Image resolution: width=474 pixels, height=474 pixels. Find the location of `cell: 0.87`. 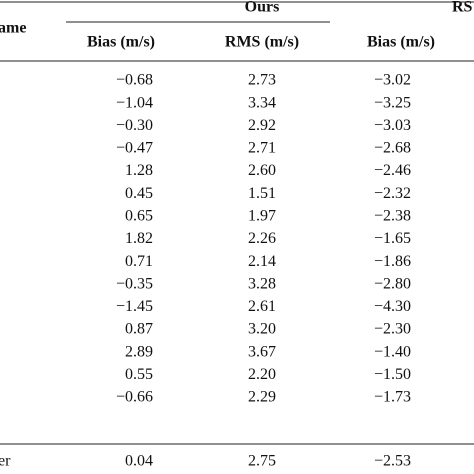

cell: 0.87 is located at coordinates (139, 329).